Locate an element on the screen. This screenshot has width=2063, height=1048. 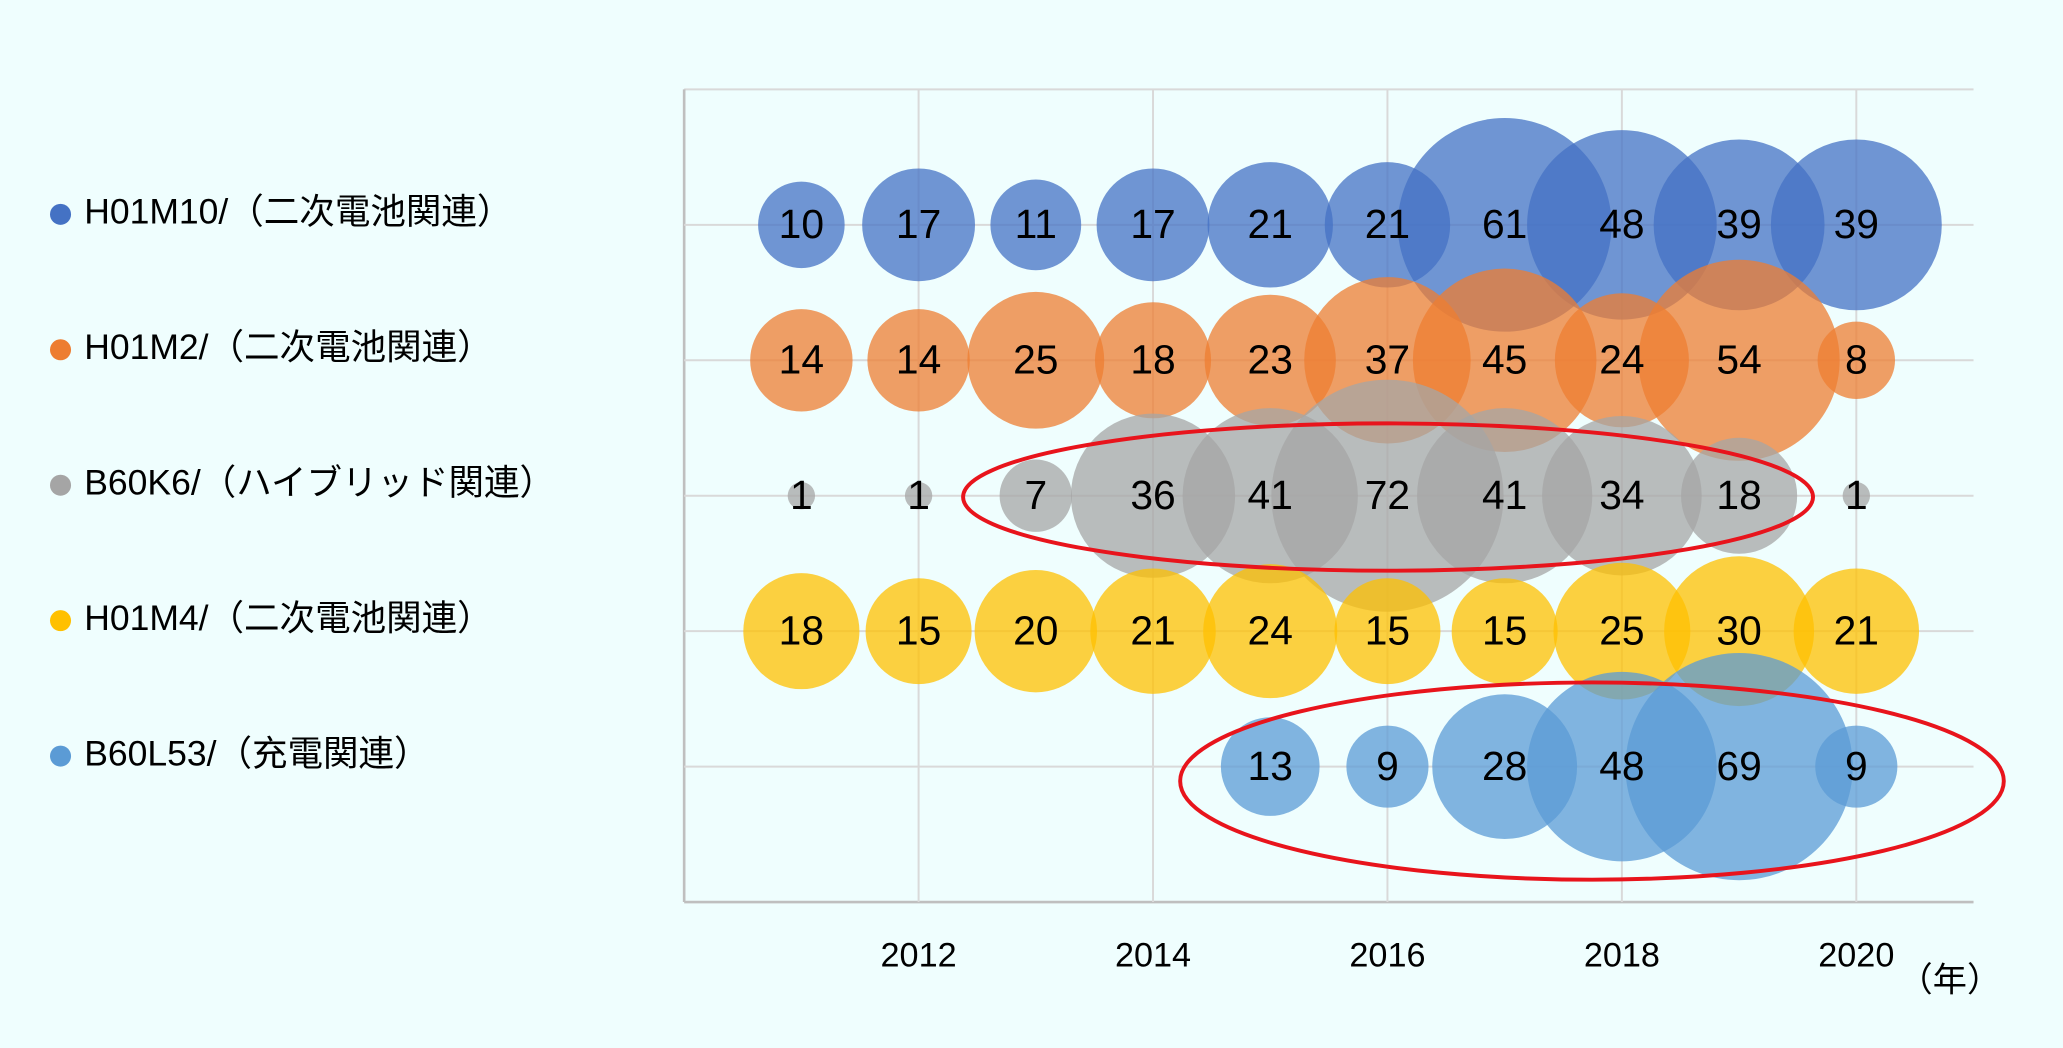
data-label: 13 is located at coordinates (1270, 766).